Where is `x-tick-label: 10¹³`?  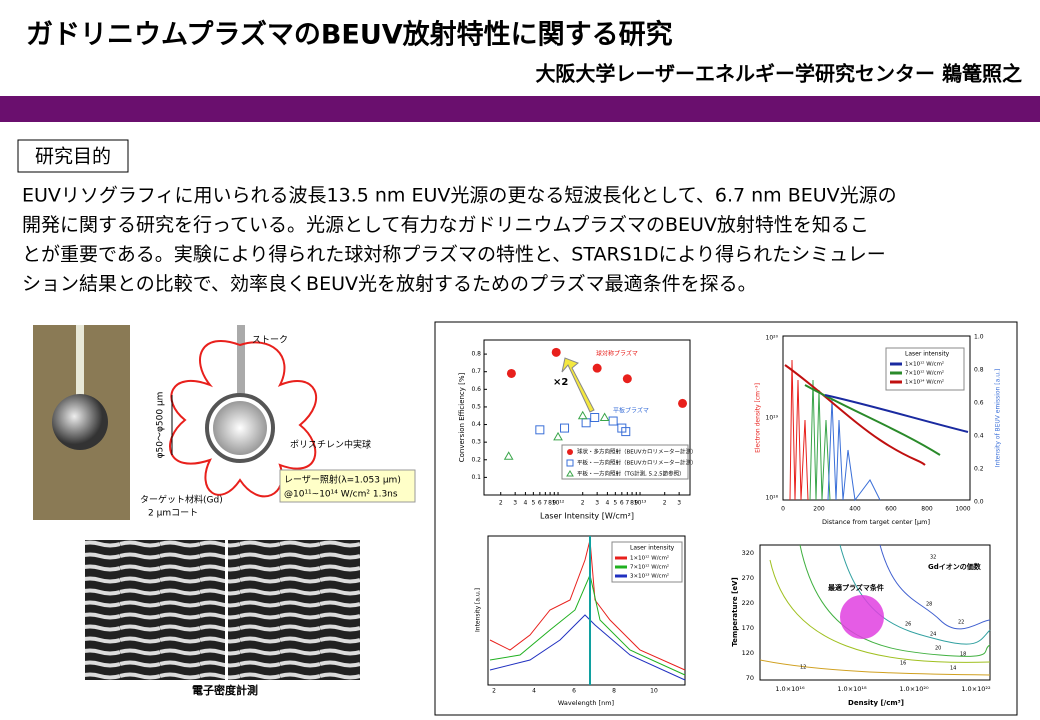
x-tick-label: 10¹³ is located at coordinates (640, 503).